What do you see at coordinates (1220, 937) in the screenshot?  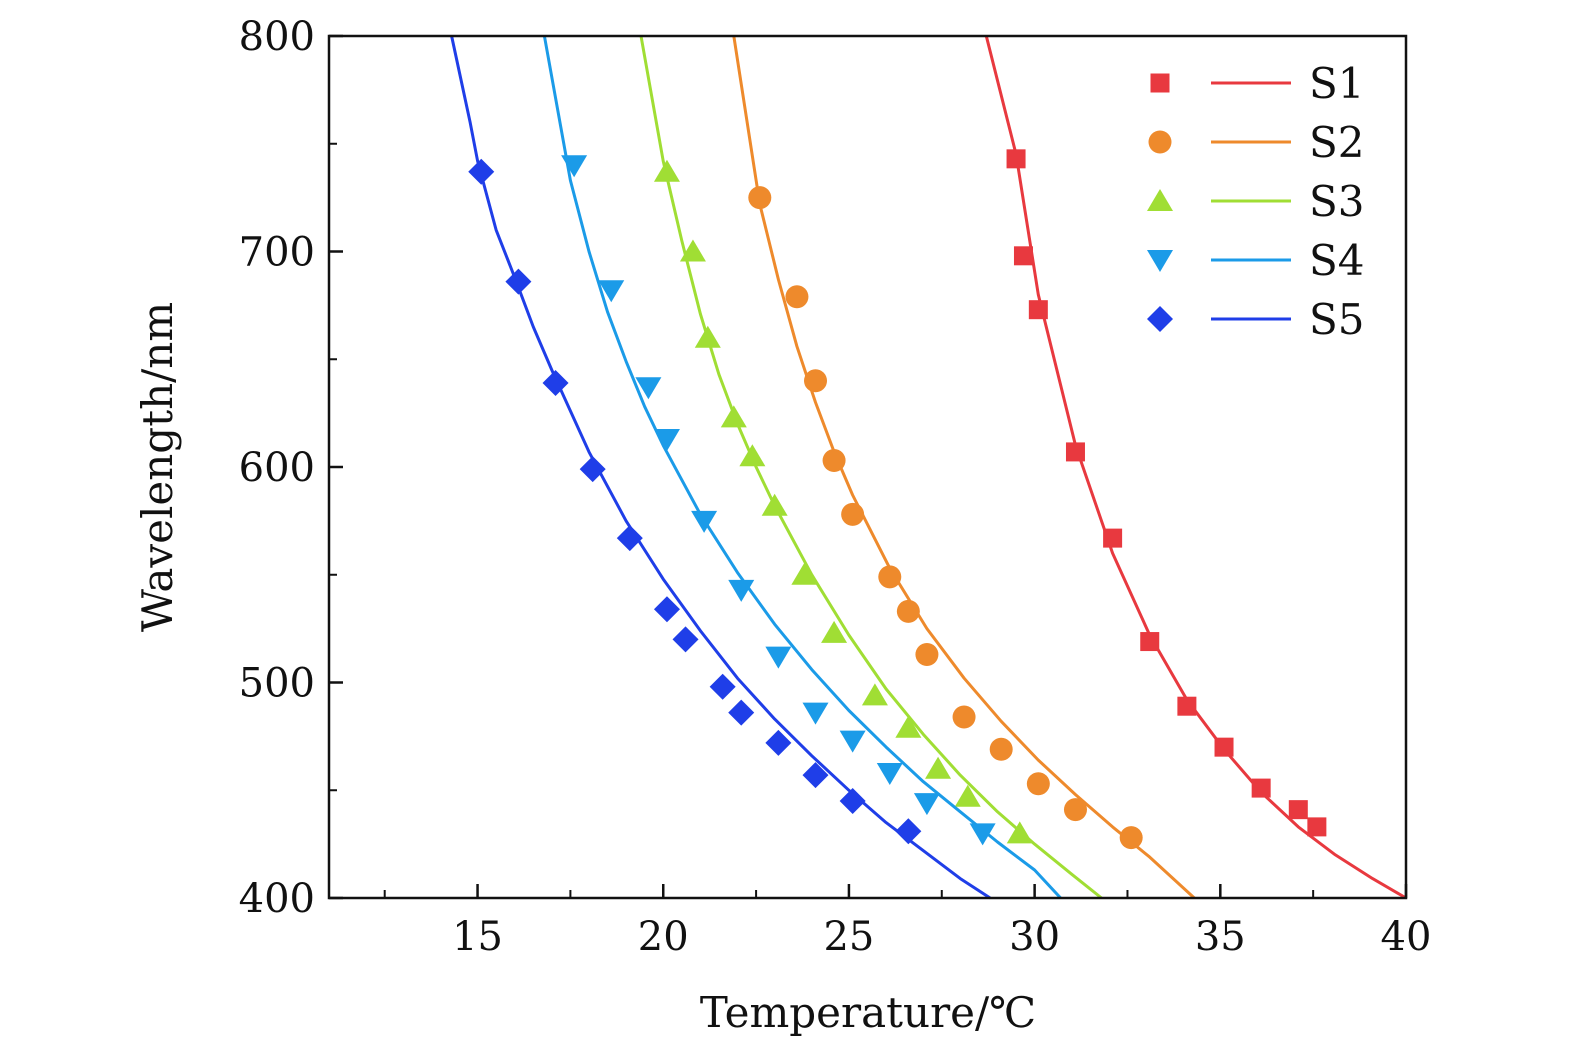 I see `x-tick-label: 35` at bounding box center [1220, 937].